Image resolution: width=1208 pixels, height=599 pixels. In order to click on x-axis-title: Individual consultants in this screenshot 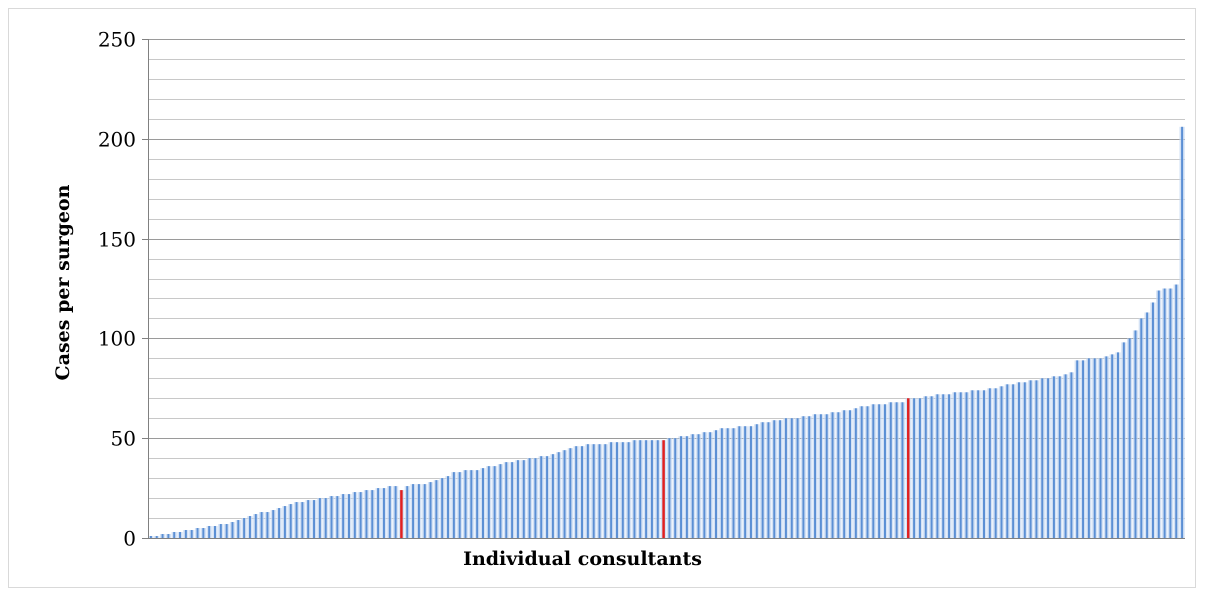, I will do `click(582, 559)`.